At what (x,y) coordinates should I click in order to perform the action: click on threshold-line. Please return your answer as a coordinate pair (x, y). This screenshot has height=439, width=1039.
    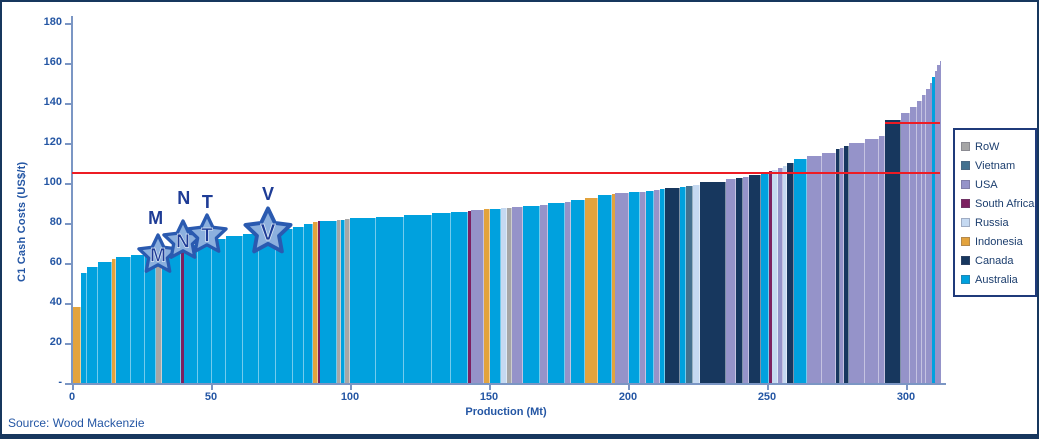
    Looking at the image, I should click on (506, 173).